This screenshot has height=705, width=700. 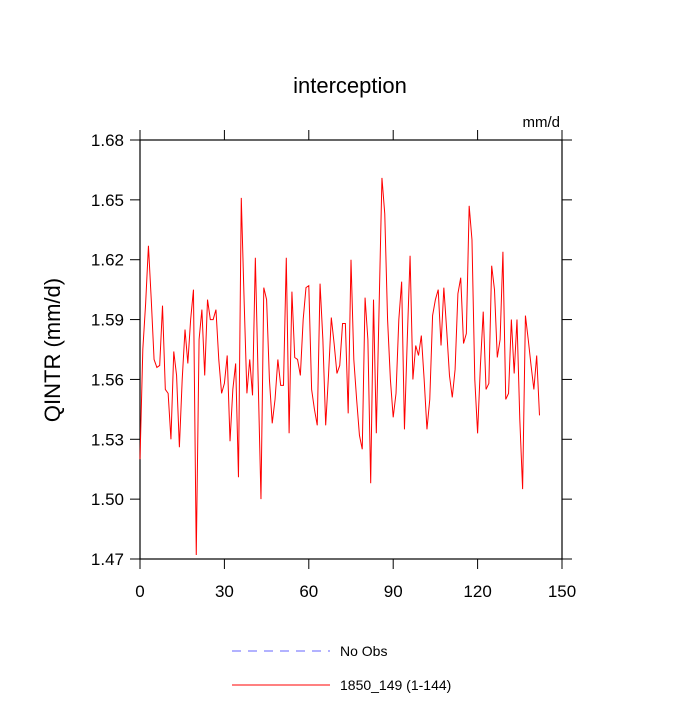 I want to click on y-axis-label: QINTR (mm/d), so click(x=52, y=350).